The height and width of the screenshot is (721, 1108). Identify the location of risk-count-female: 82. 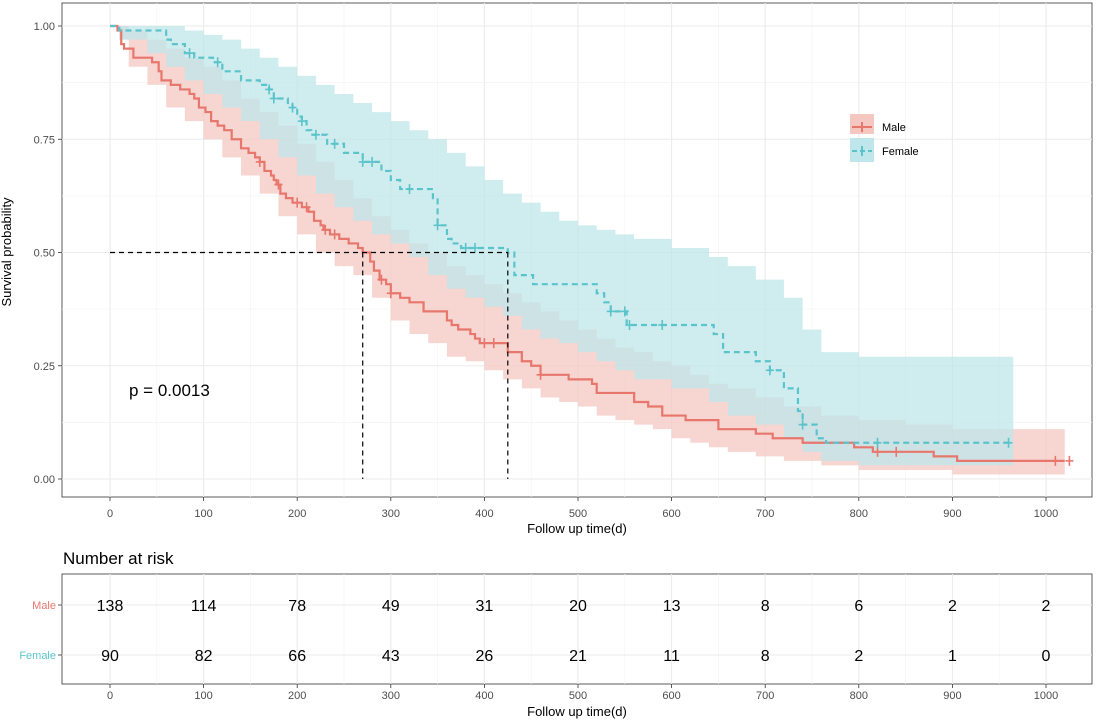
(204, 656).